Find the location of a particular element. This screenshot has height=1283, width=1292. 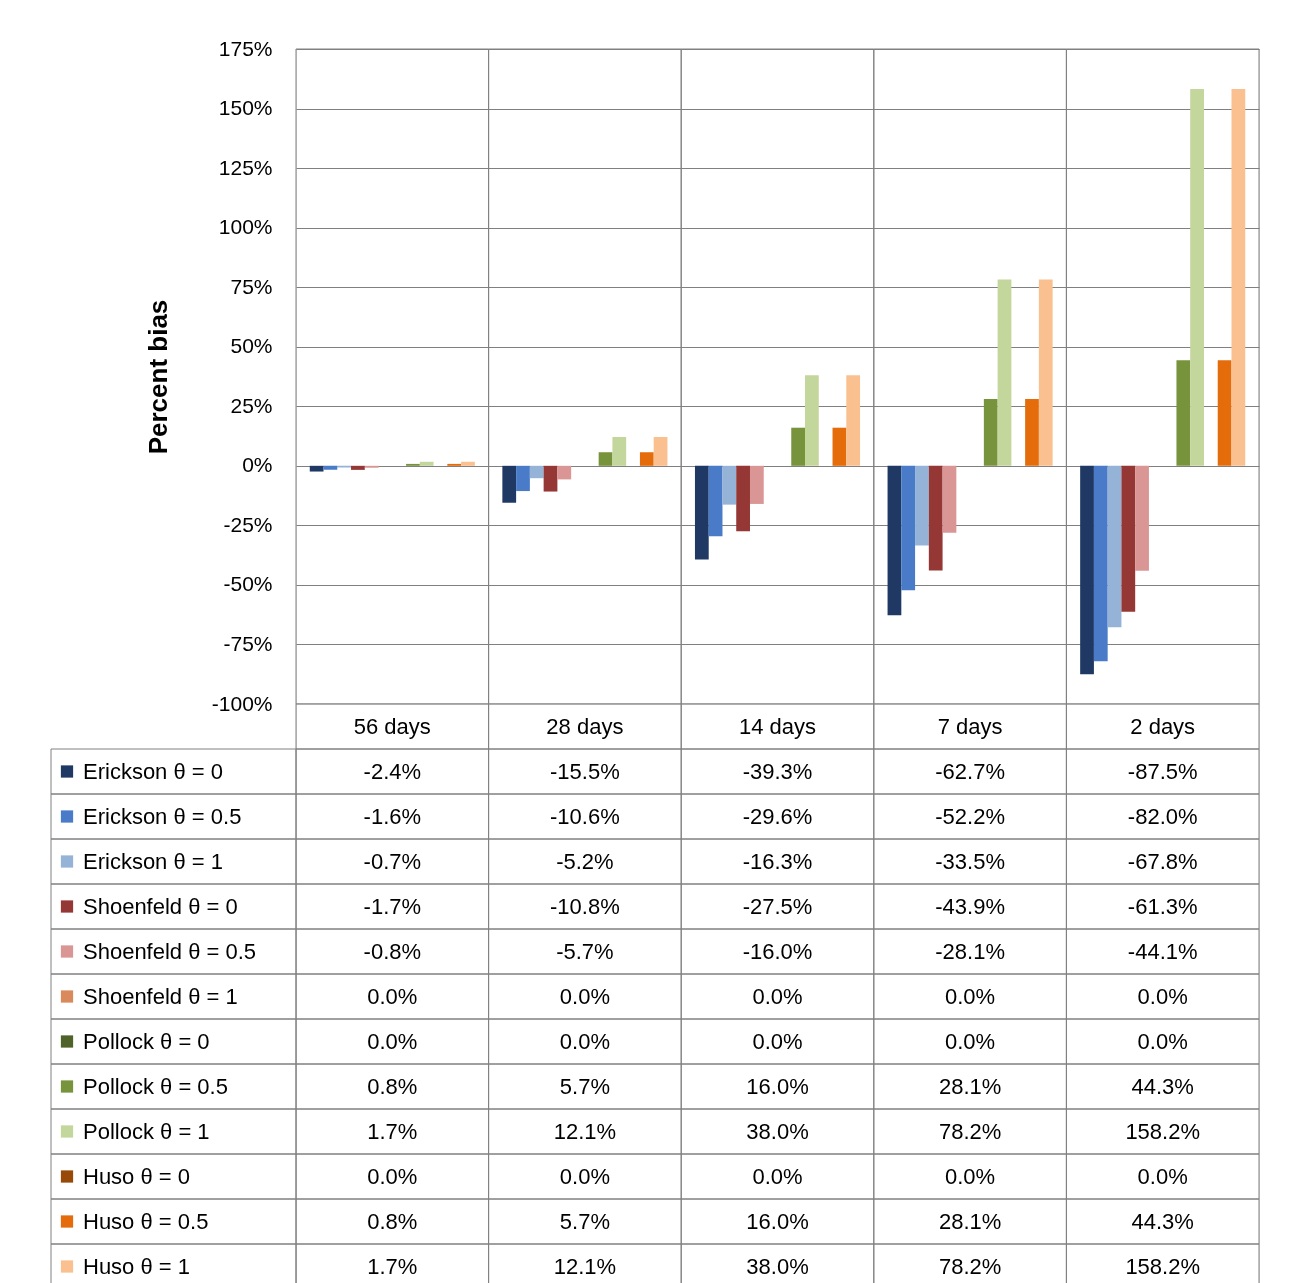

data-label: -0.8% is located at coordinates (392, 951).